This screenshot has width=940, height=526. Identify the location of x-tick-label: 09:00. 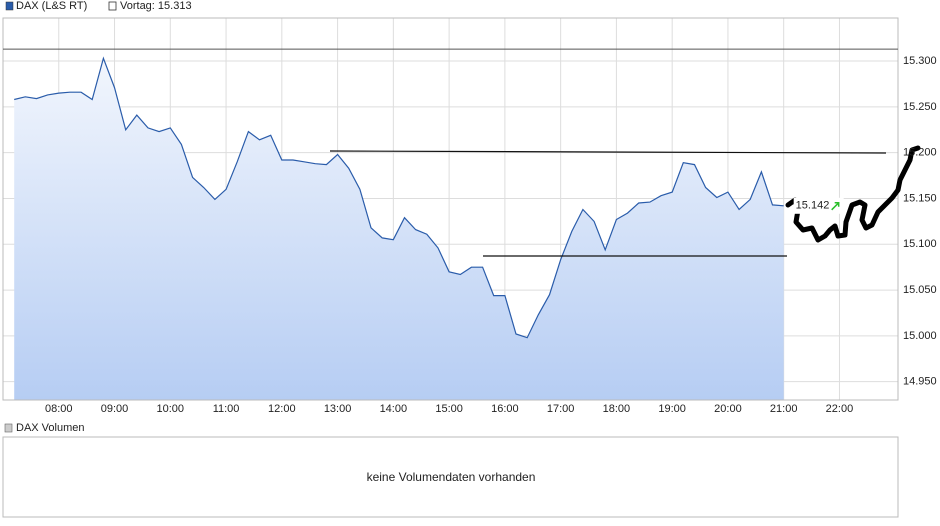
(115, 409).